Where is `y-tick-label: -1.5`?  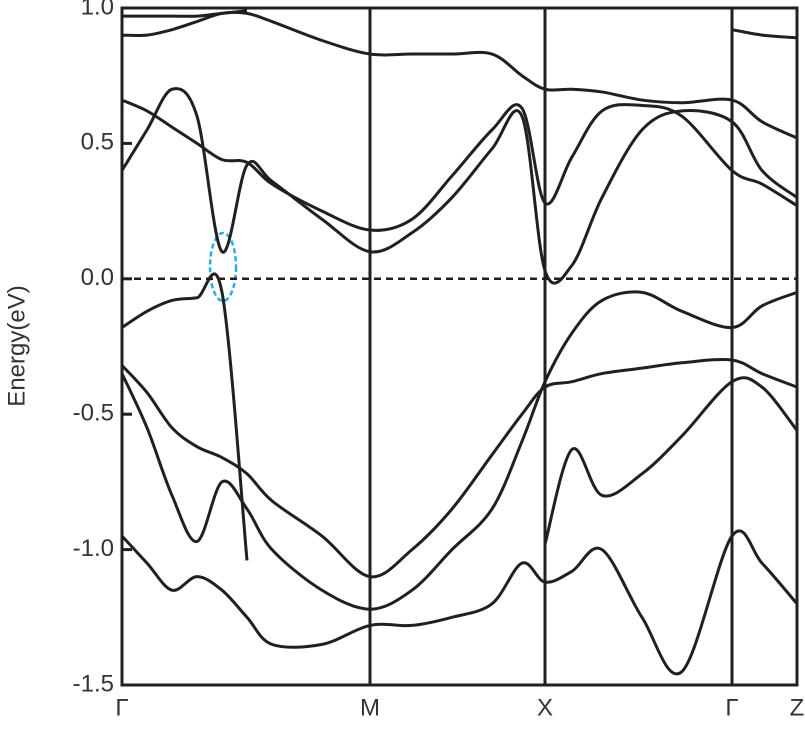 y-tick-label: -1.5 is located at coordinates (93, 683).